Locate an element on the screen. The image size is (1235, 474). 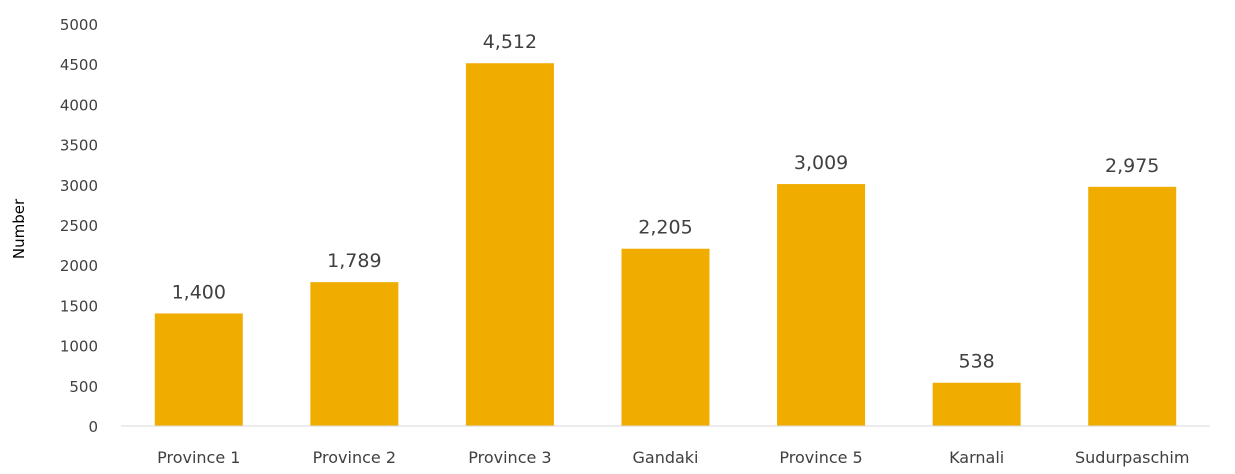
bar-value-label: 3,009 is located at coordinates (821, 163).